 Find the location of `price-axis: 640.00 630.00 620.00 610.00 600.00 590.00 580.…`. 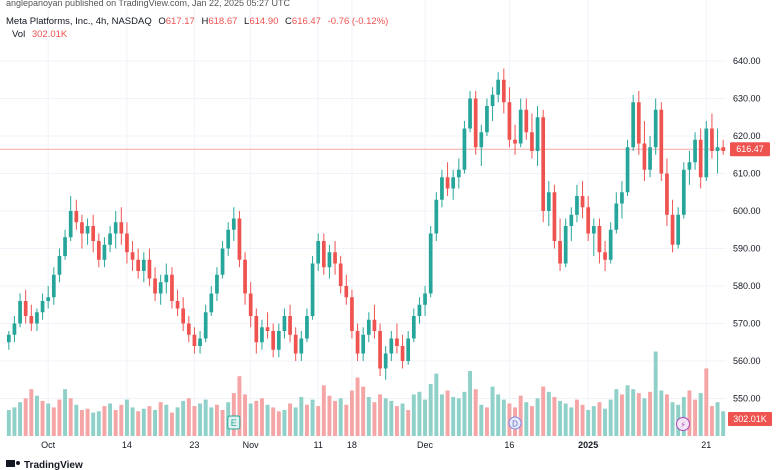

price-axis: 640.00 630.00 620.00 610.00 600.00 590.00 580.… is located at coordinates (747, 230).